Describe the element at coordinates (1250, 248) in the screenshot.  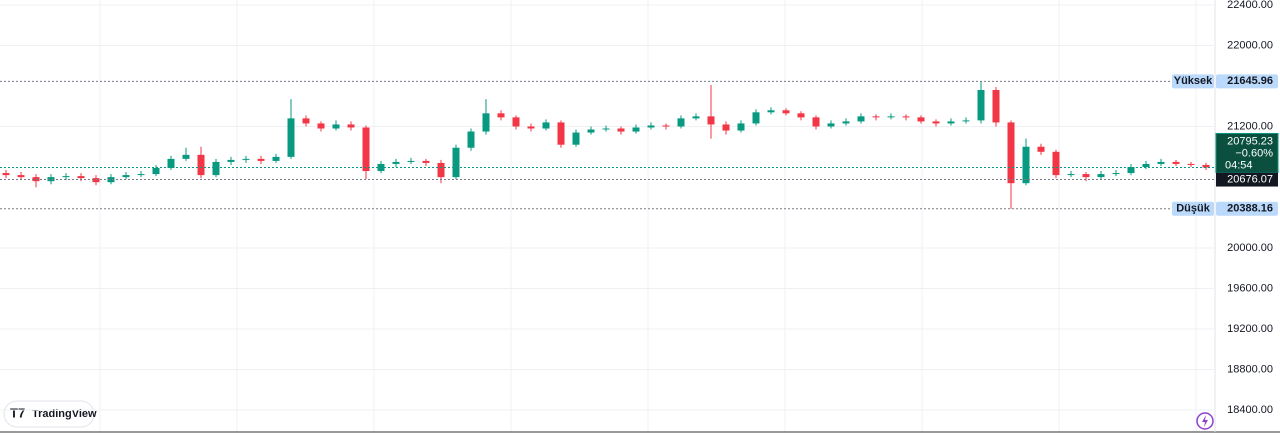
I see `y-tick-label: 20000.00` at that location.